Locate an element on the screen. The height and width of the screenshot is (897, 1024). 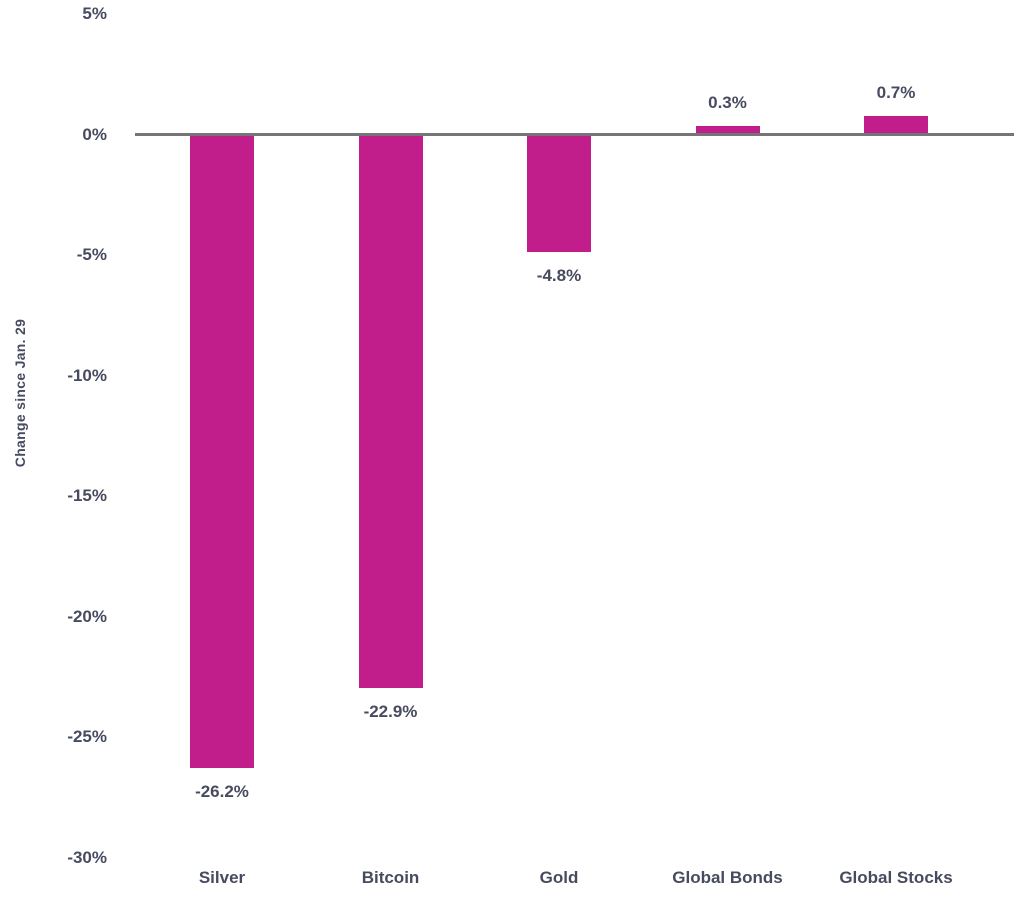
y-tick-label: -10% is located at coordinates (87, 375).